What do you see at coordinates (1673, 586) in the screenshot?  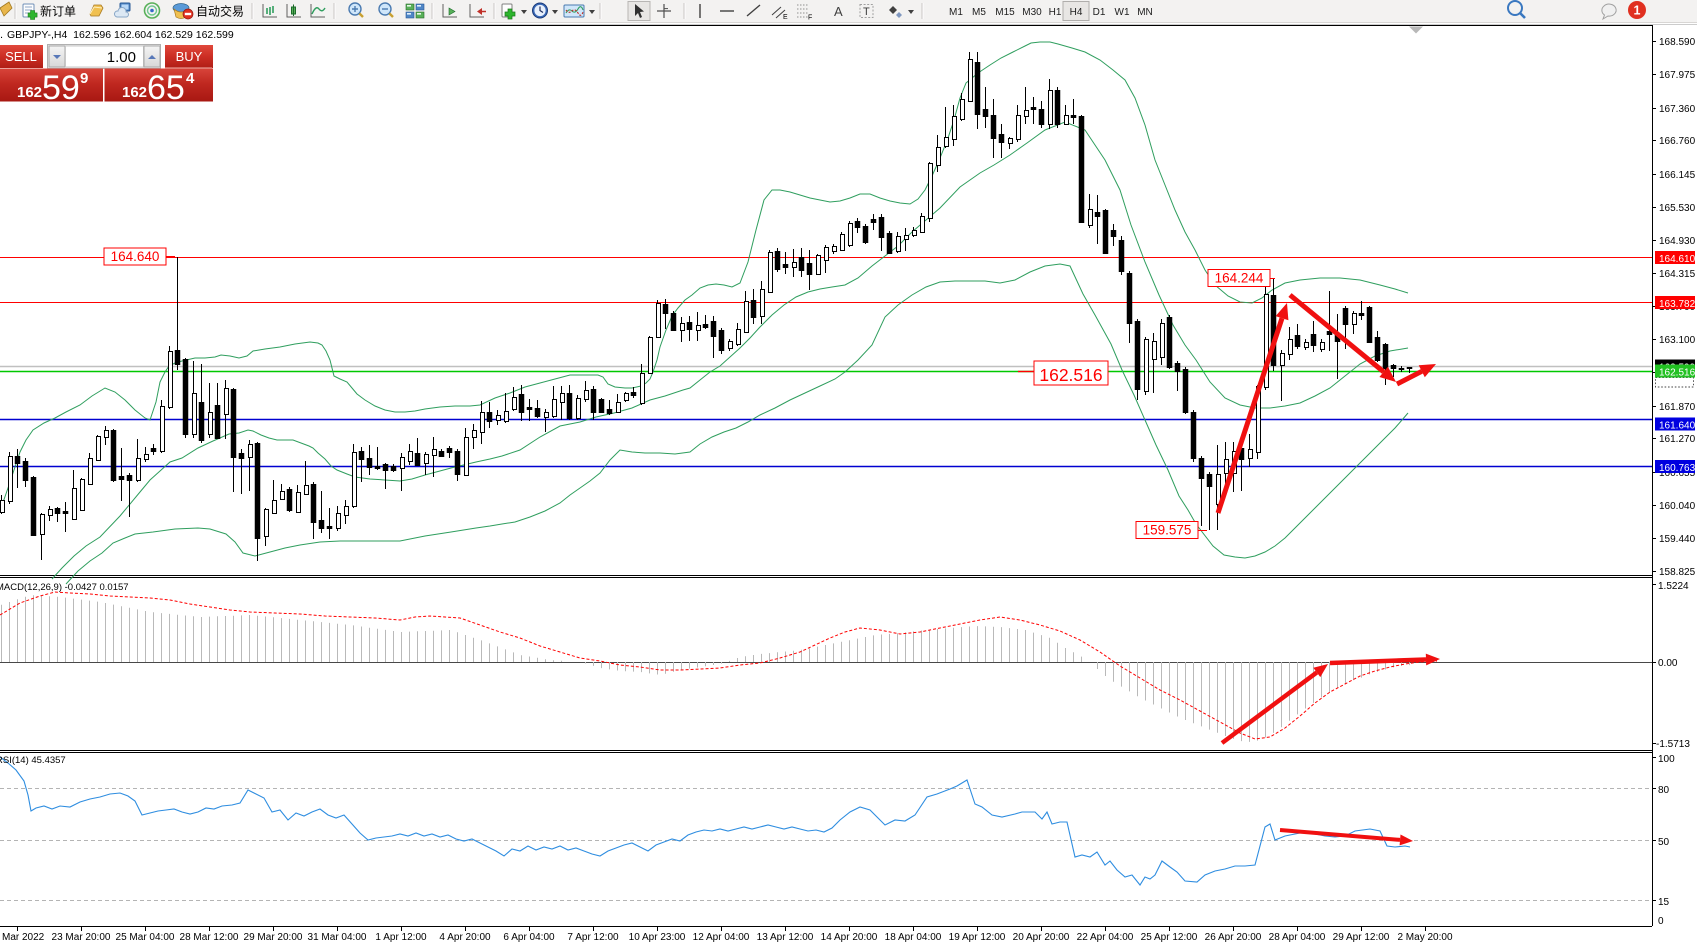 I see `svg-text: 1.5224` at bounding box center [1673, 586].